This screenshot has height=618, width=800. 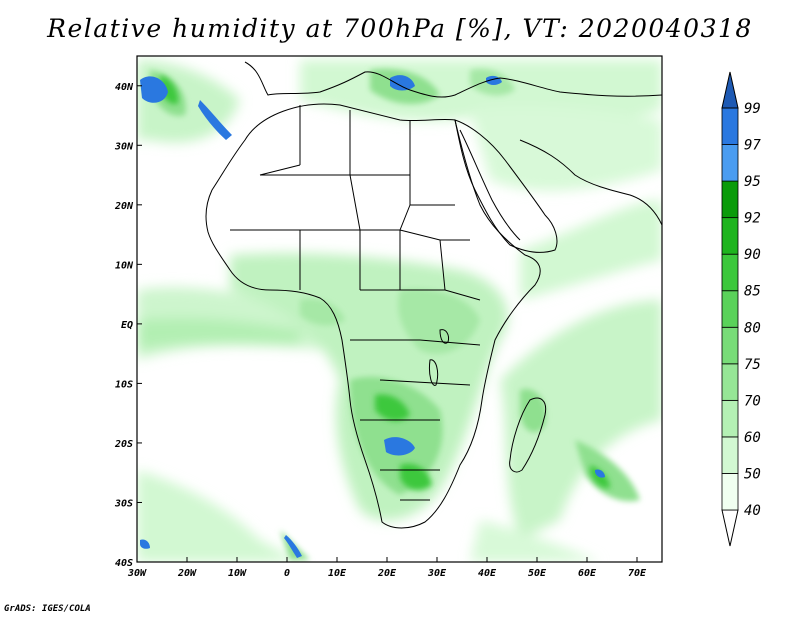 I want to click on x-tick-label: 10W, so click(x=237, y=573).